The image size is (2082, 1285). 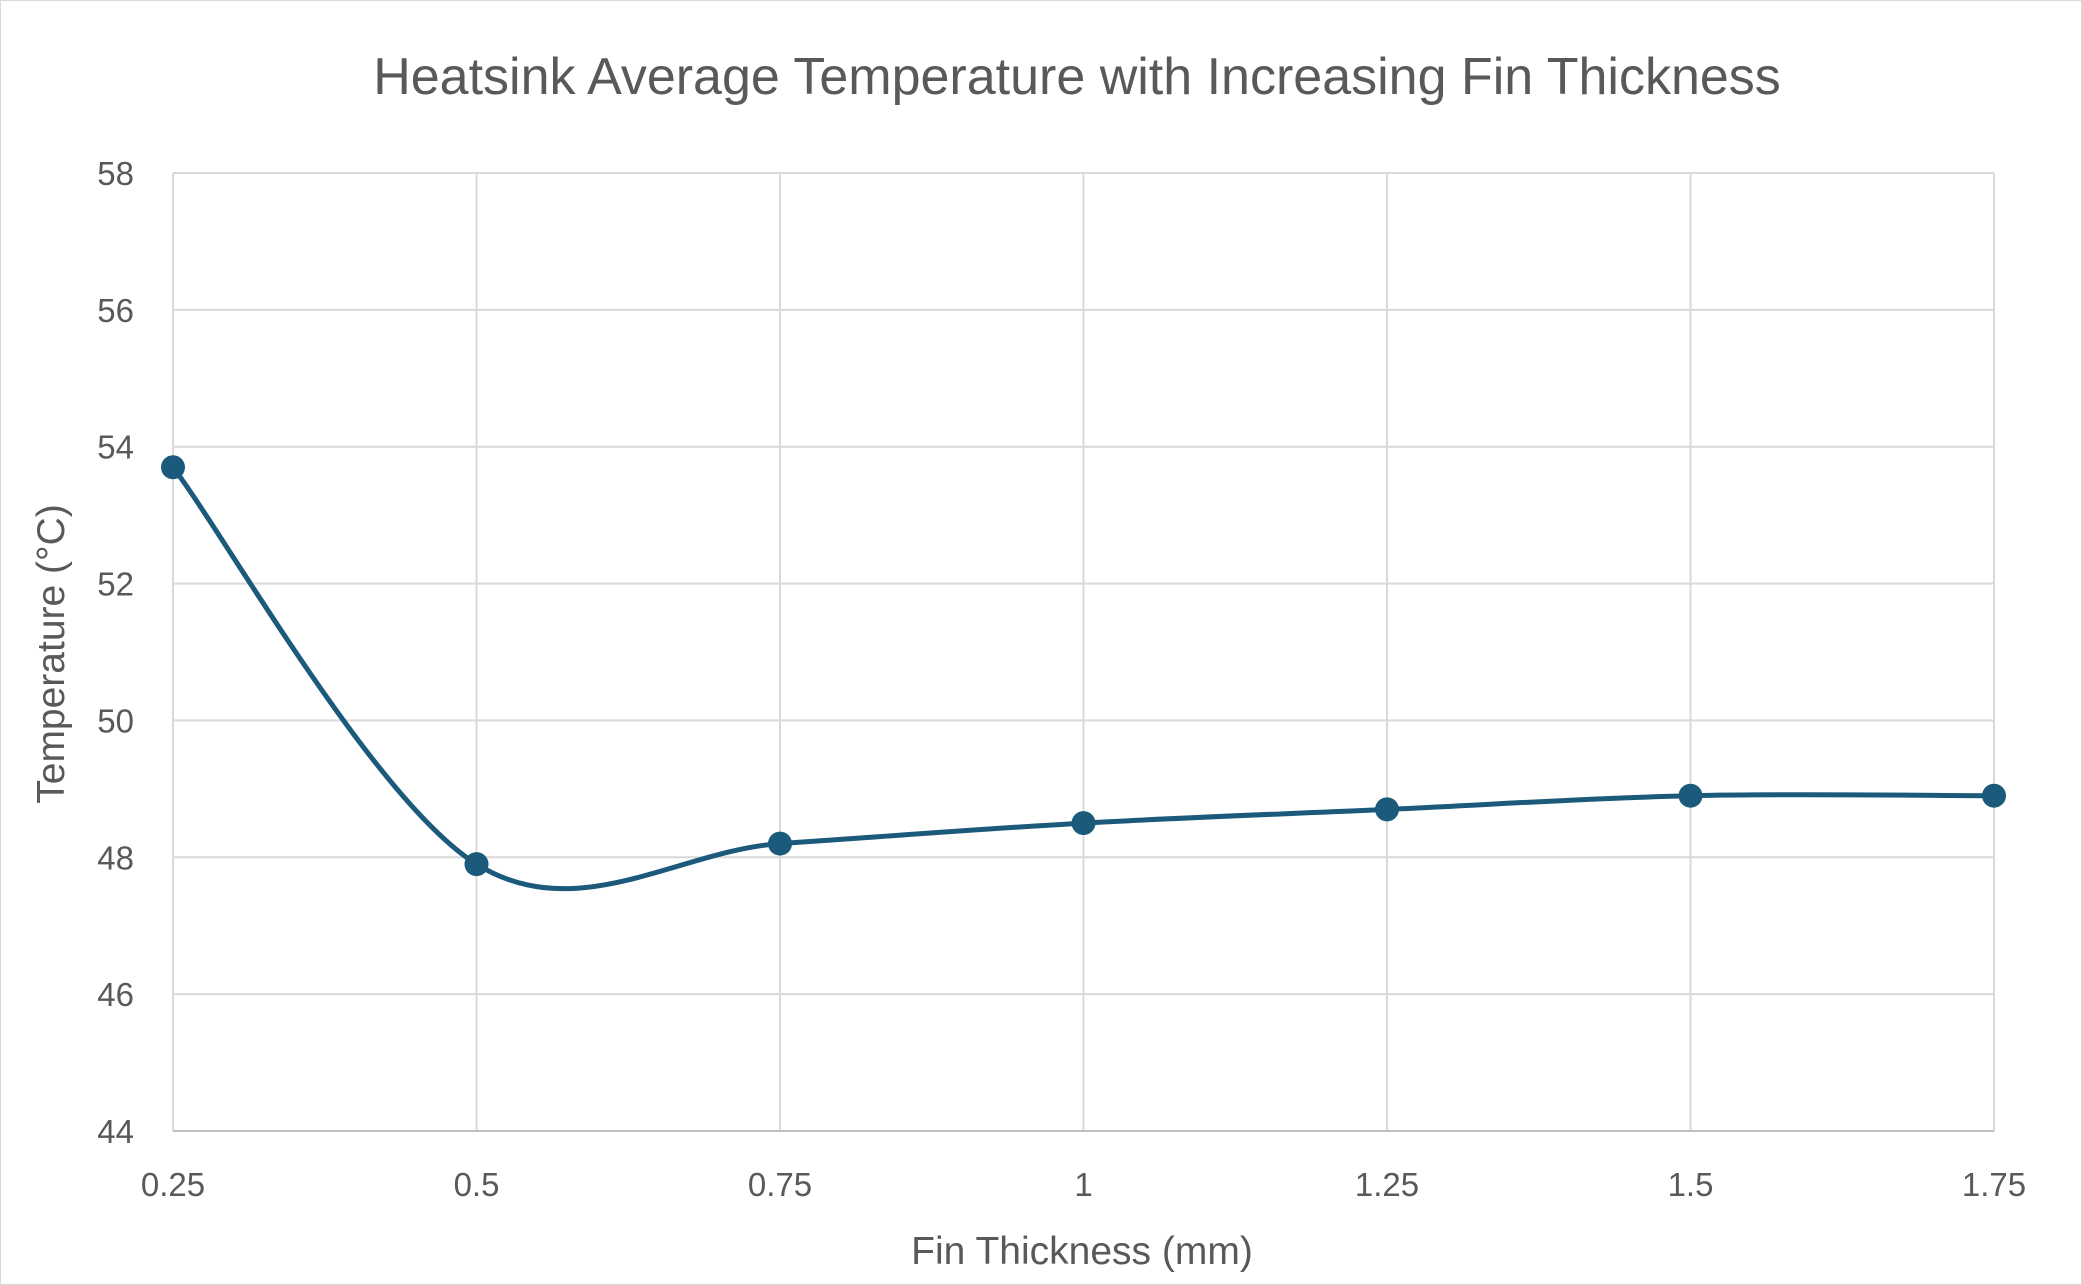 I want to click on x-axis-title: Fin Thickness (mm), so click(x=1082, y=1251).